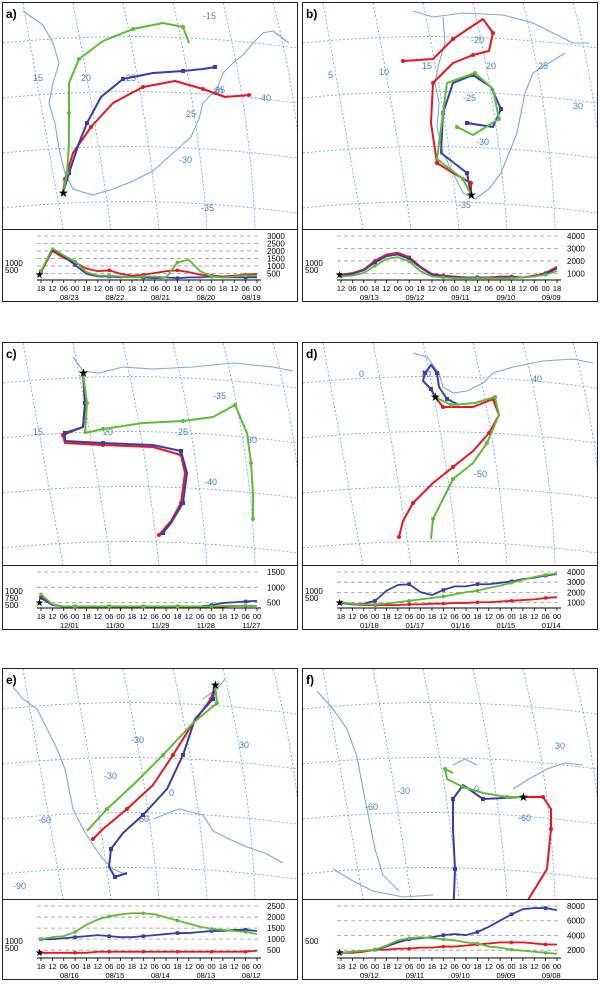 This screenshot has height=985, width=600. What do you see at coordinates (427, 66) in the screenshot?
I see `map-grid-label: 15` at bounding box center [427, 66].